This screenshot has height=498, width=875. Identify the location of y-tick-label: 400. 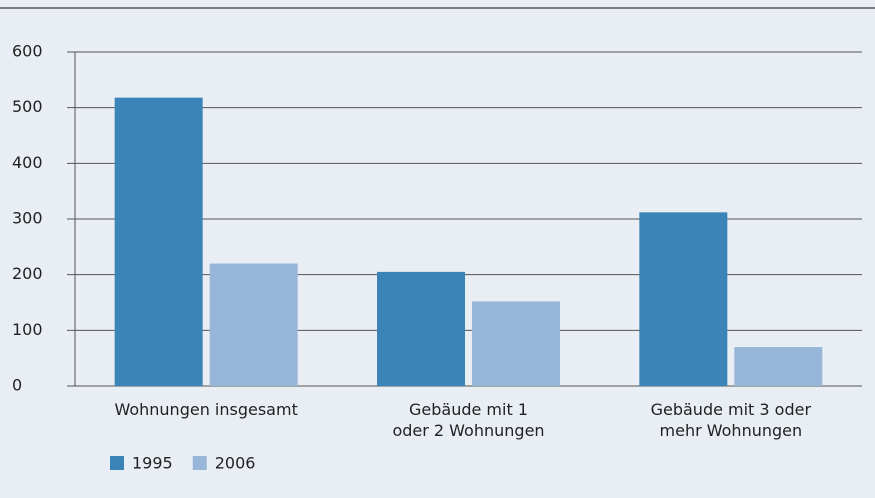
(27, 162).